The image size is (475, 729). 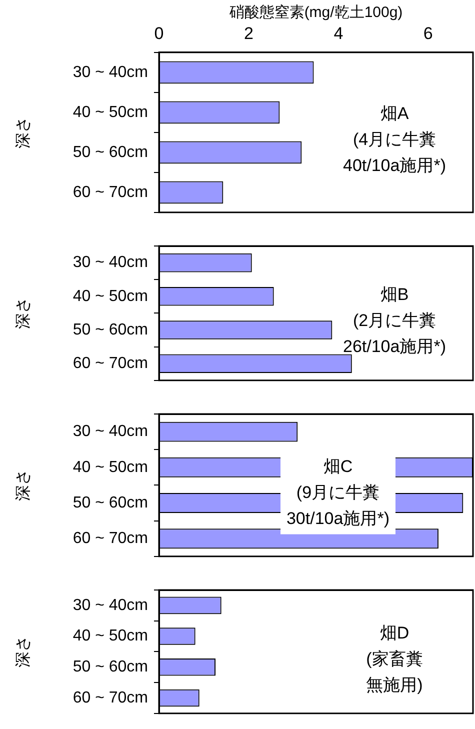 What do you see at coordinates (394, 294) in the screenshot?
I see `annotation: 畑B` at bounding box center [394, 294].